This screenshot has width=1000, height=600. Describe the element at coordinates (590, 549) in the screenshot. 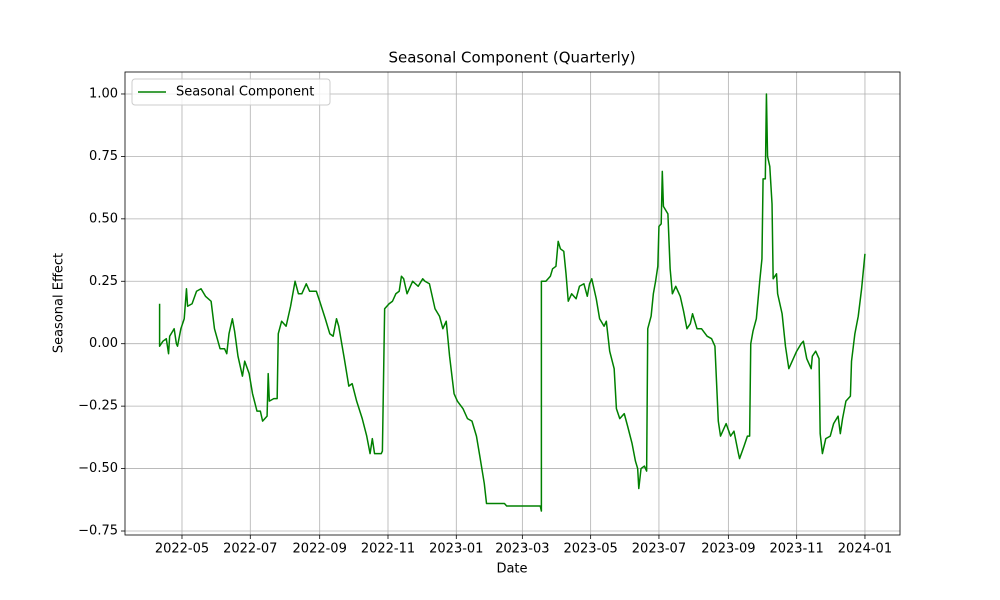

I see `x-tick-label: 2023-05` at that location.